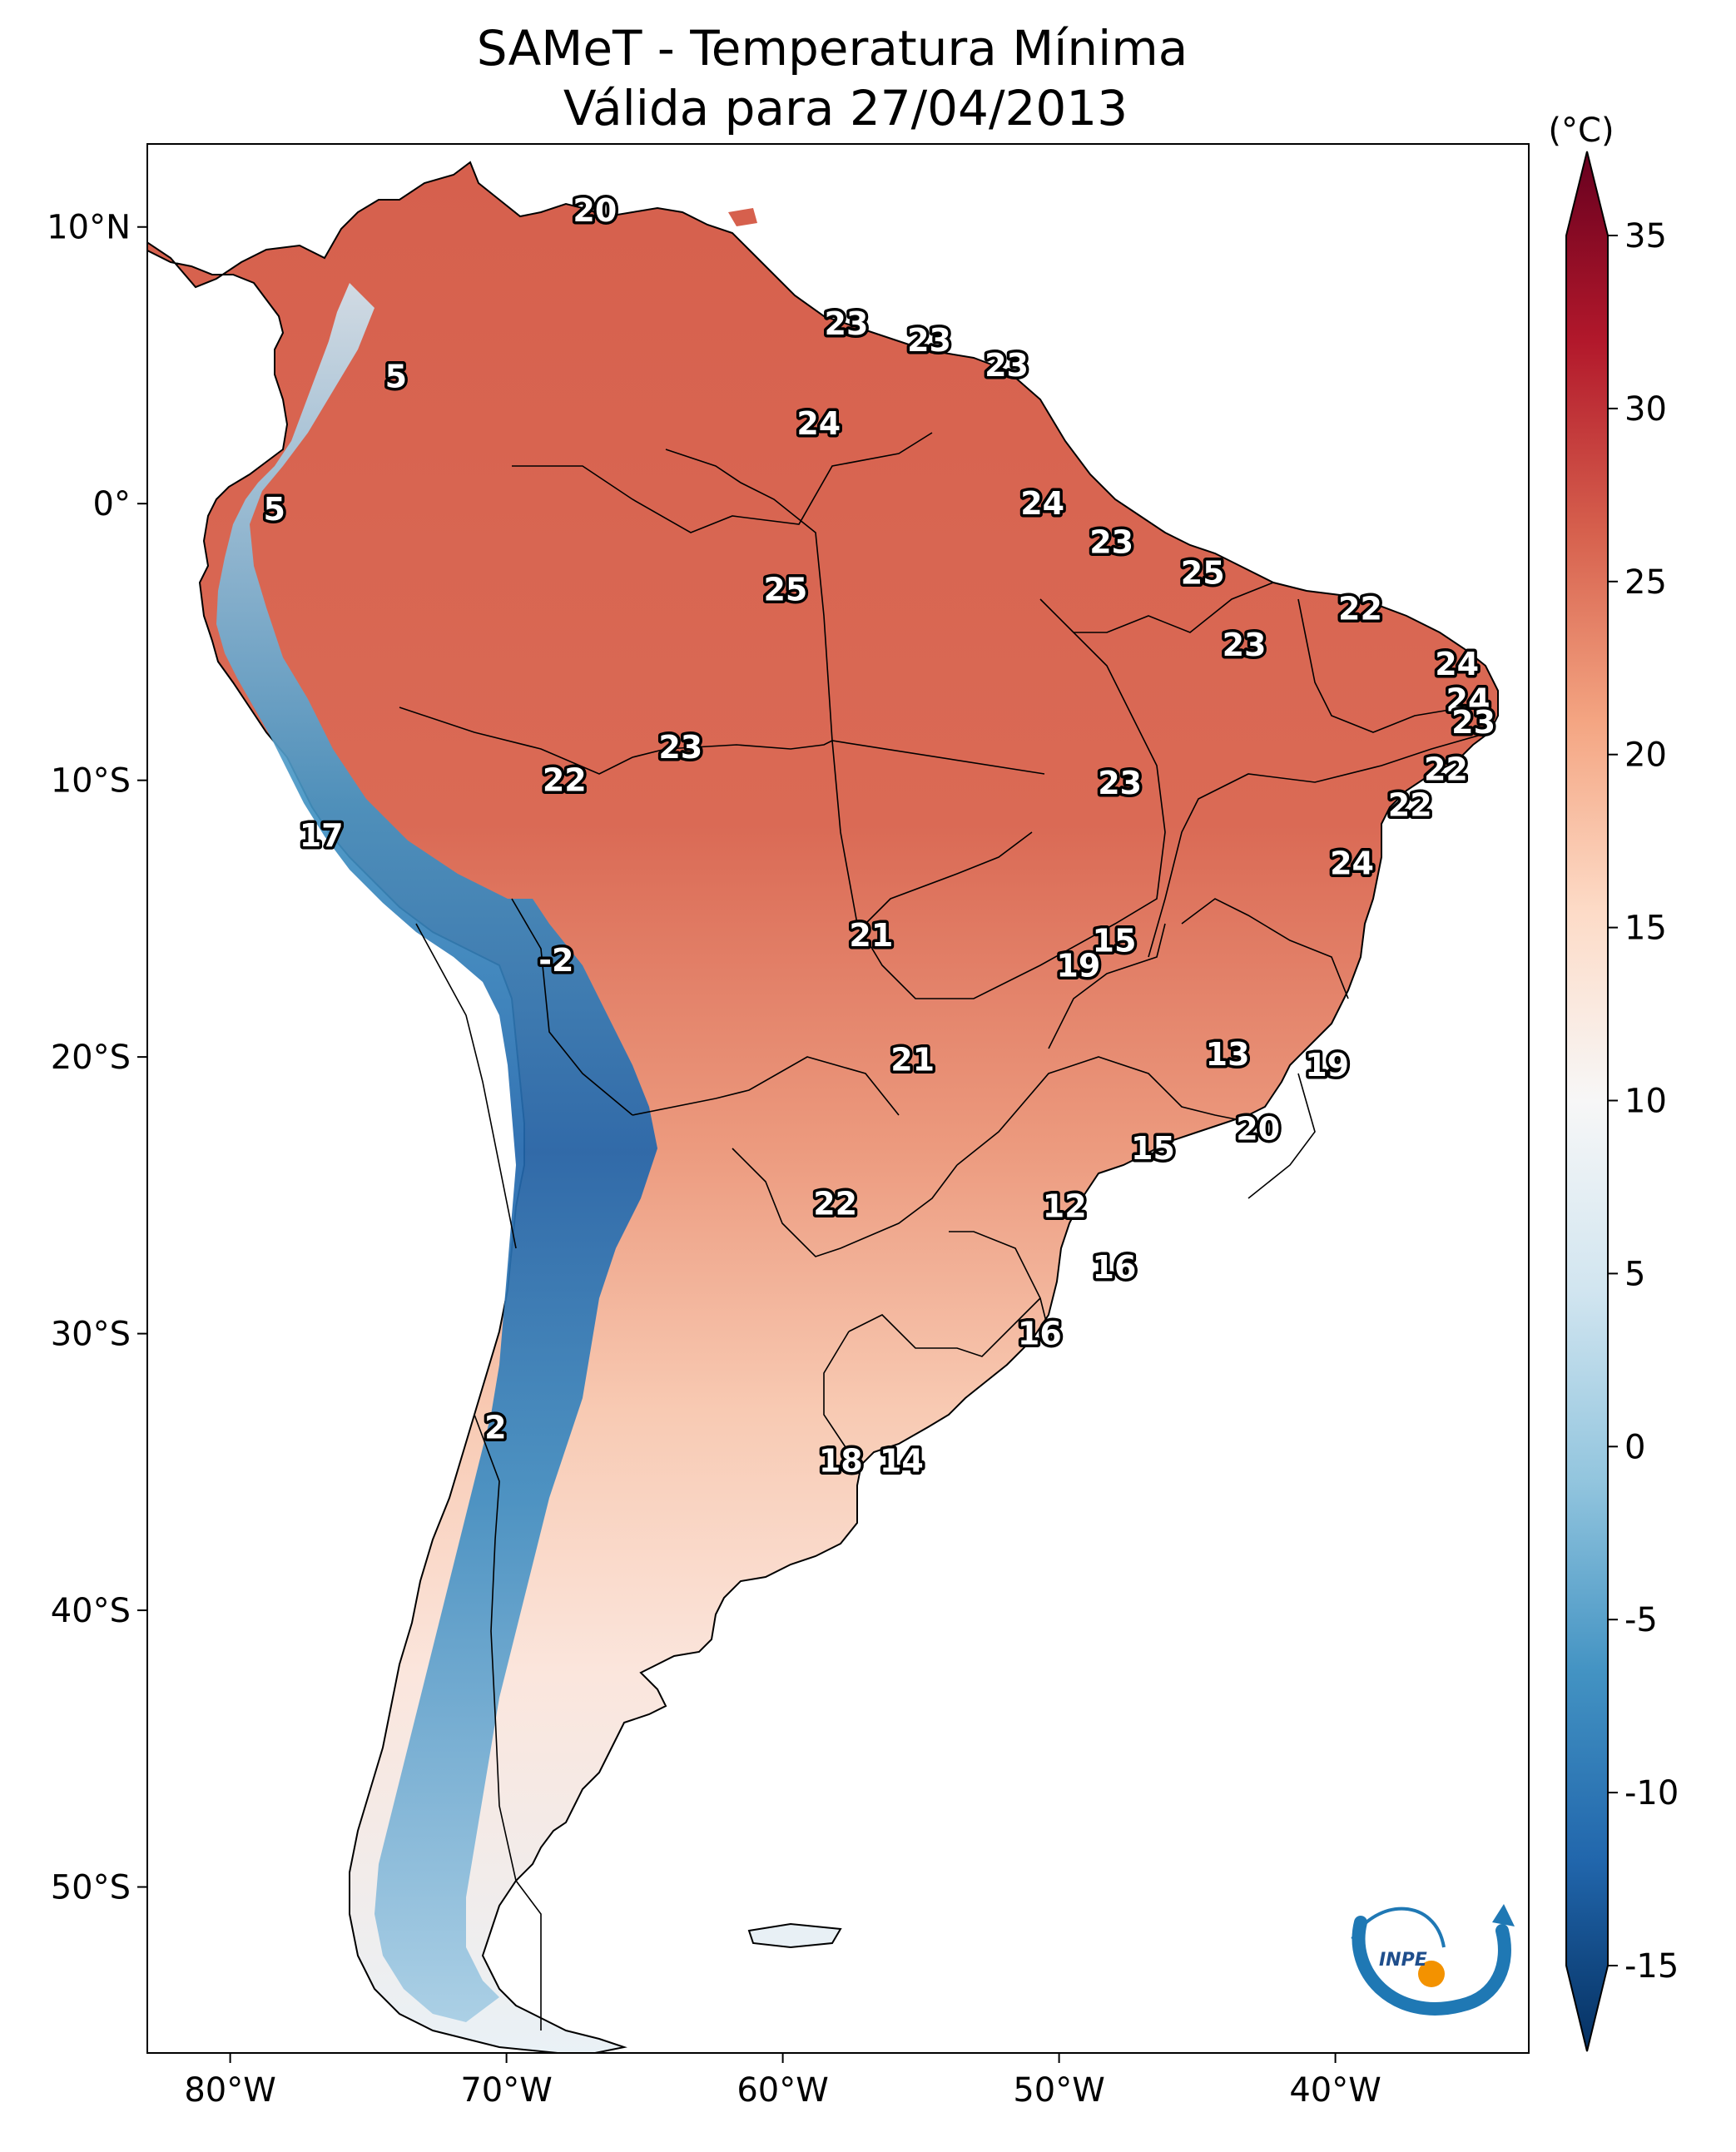 The image size is (1736, 2152). What do you see at coordinates (322, 835) in the screenshot?
I see `temperature-label: 17` at bounding box center [322, 835].